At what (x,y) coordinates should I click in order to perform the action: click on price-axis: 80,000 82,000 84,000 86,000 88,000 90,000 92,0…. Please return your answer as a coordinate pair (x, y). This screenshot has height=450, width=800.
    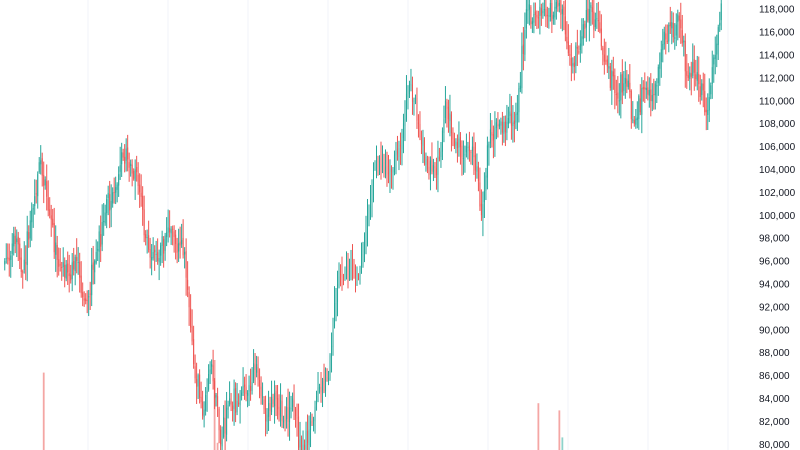
    Looking at the image, I should click on (777, 227).